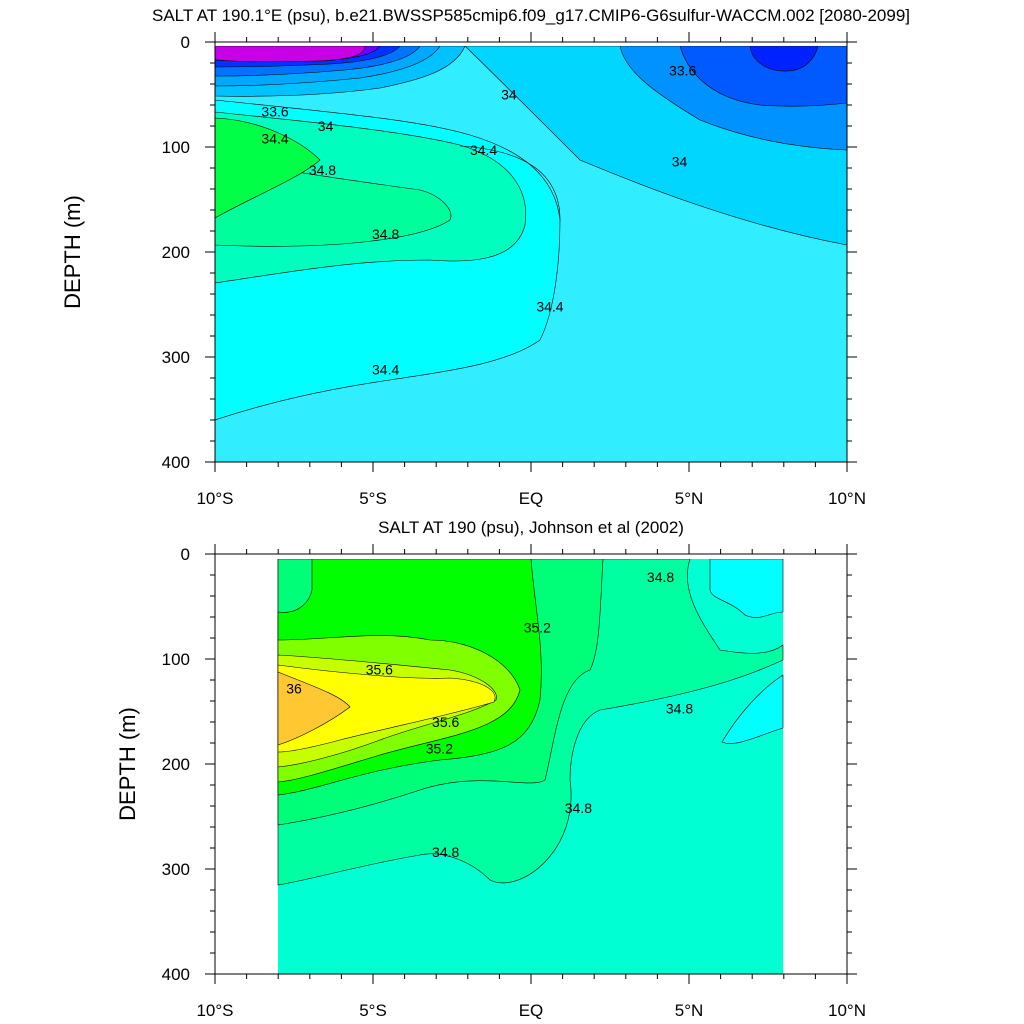 The width and height of the screenshot is (1024, 1024). I want to click on fill-fresh-west-core, so click(290, 53).